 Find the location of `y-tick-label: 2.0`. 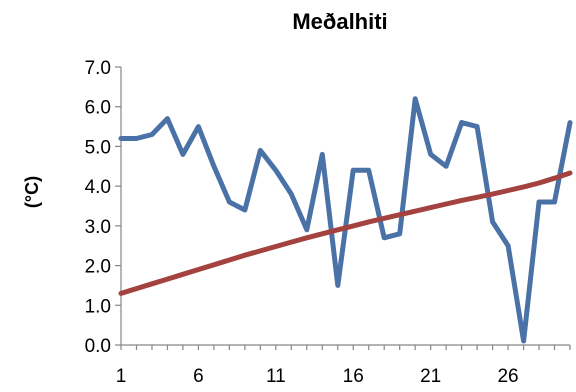

y-tick-label: 2.0 is located at coordinates (98, 267).